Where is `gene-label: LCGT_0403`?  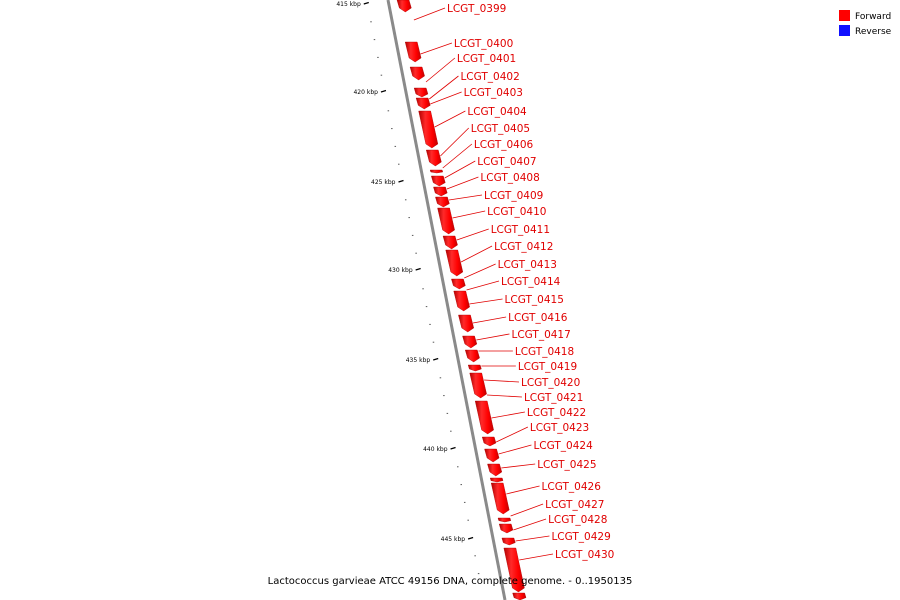 gene-label: LCGT_0403 is located at coordinates (493, 93).